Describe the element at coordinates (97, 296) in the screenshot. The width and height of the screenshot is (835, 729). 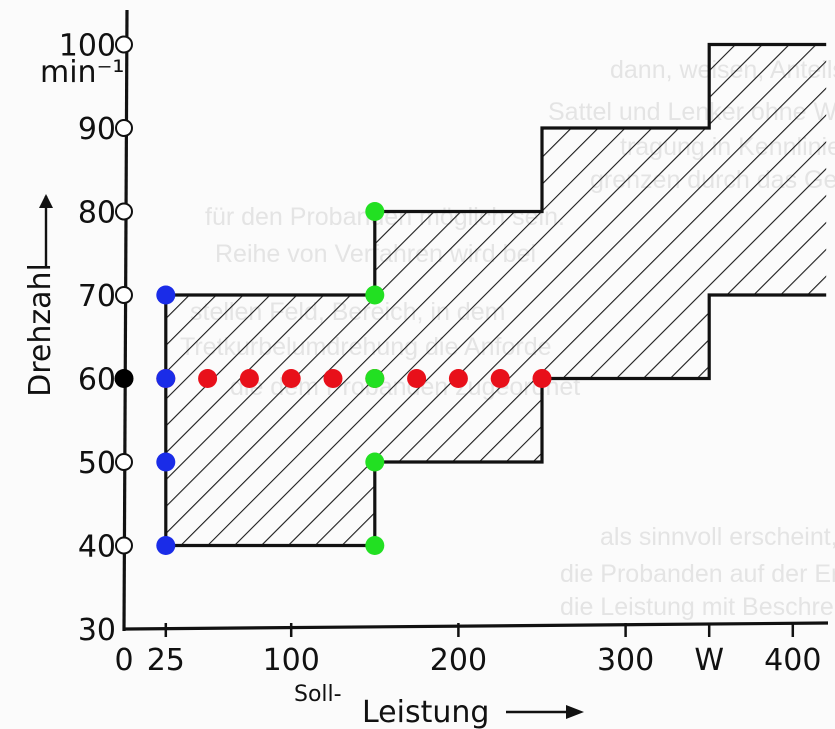
I see `y-tick-label: 70` at that location.